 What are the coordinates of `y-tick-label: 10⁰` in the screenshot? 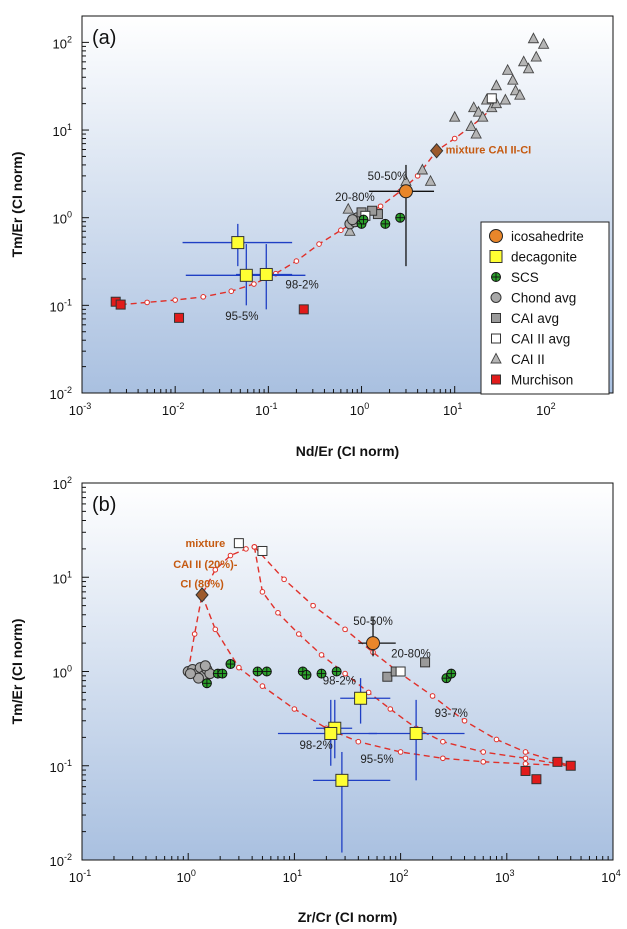 It's located at (62, 672).